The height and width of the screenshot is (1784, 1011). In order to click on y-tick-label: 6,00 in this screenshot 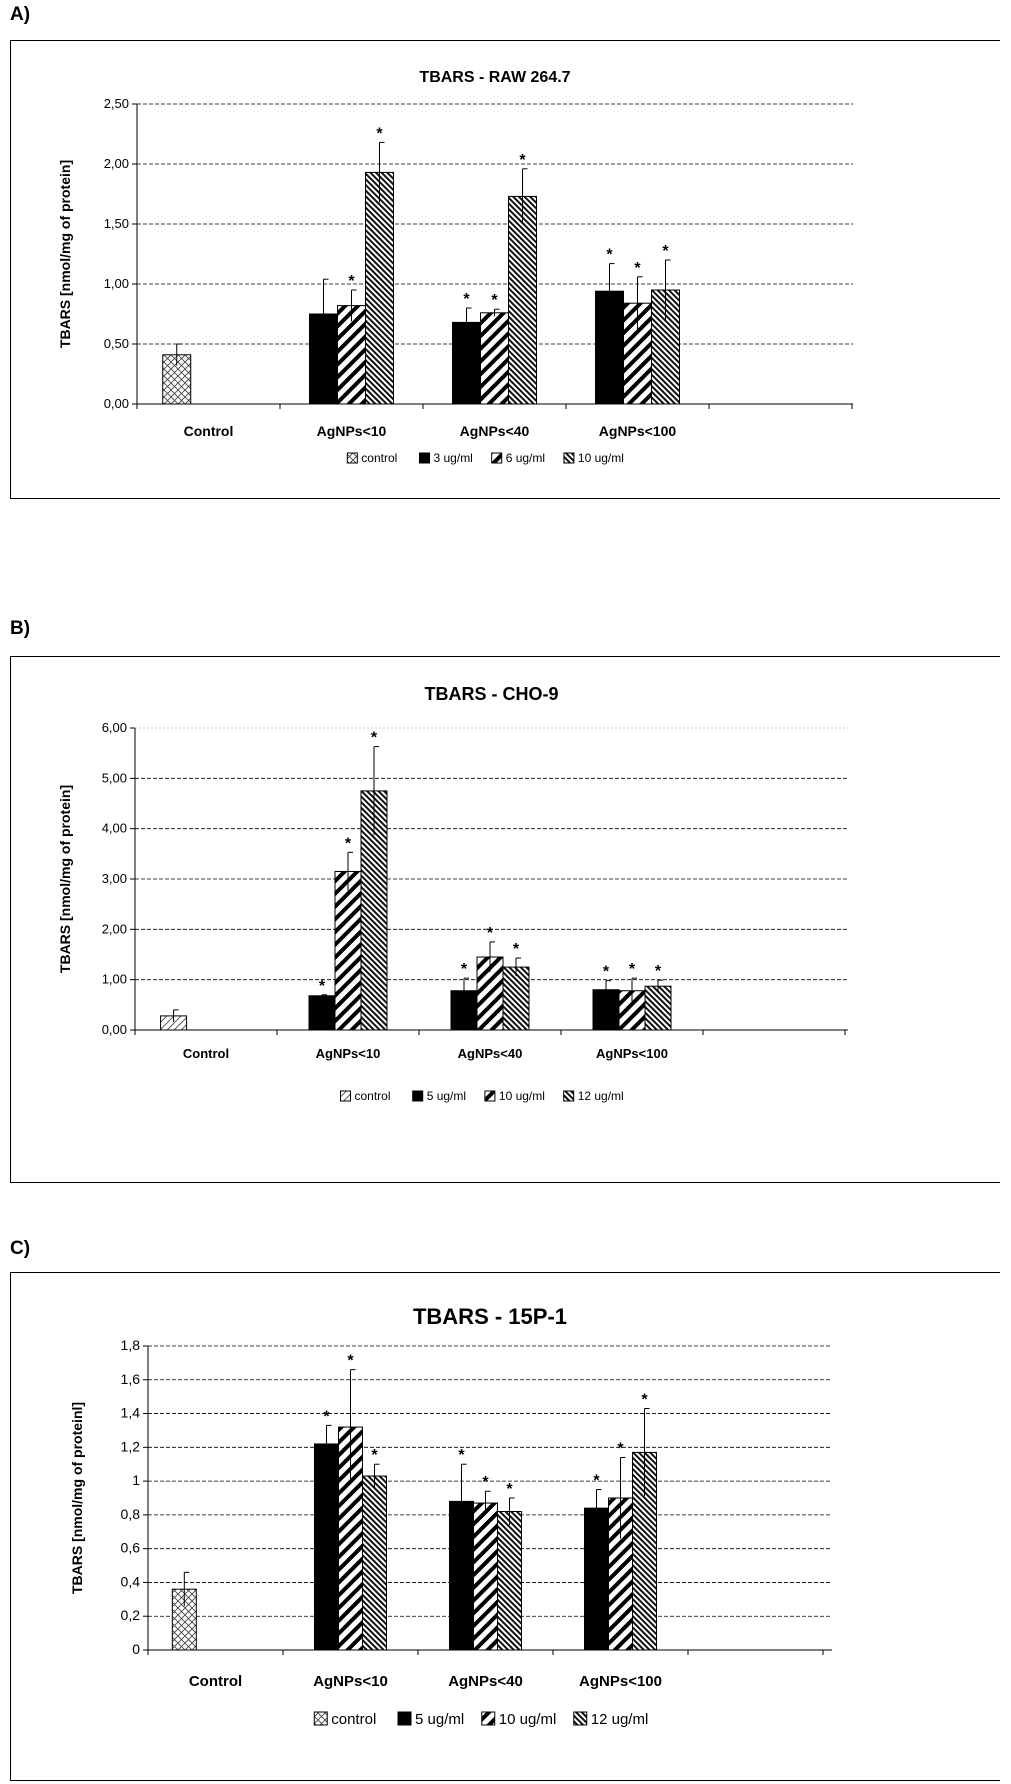, I will do `click(114, 727)`.